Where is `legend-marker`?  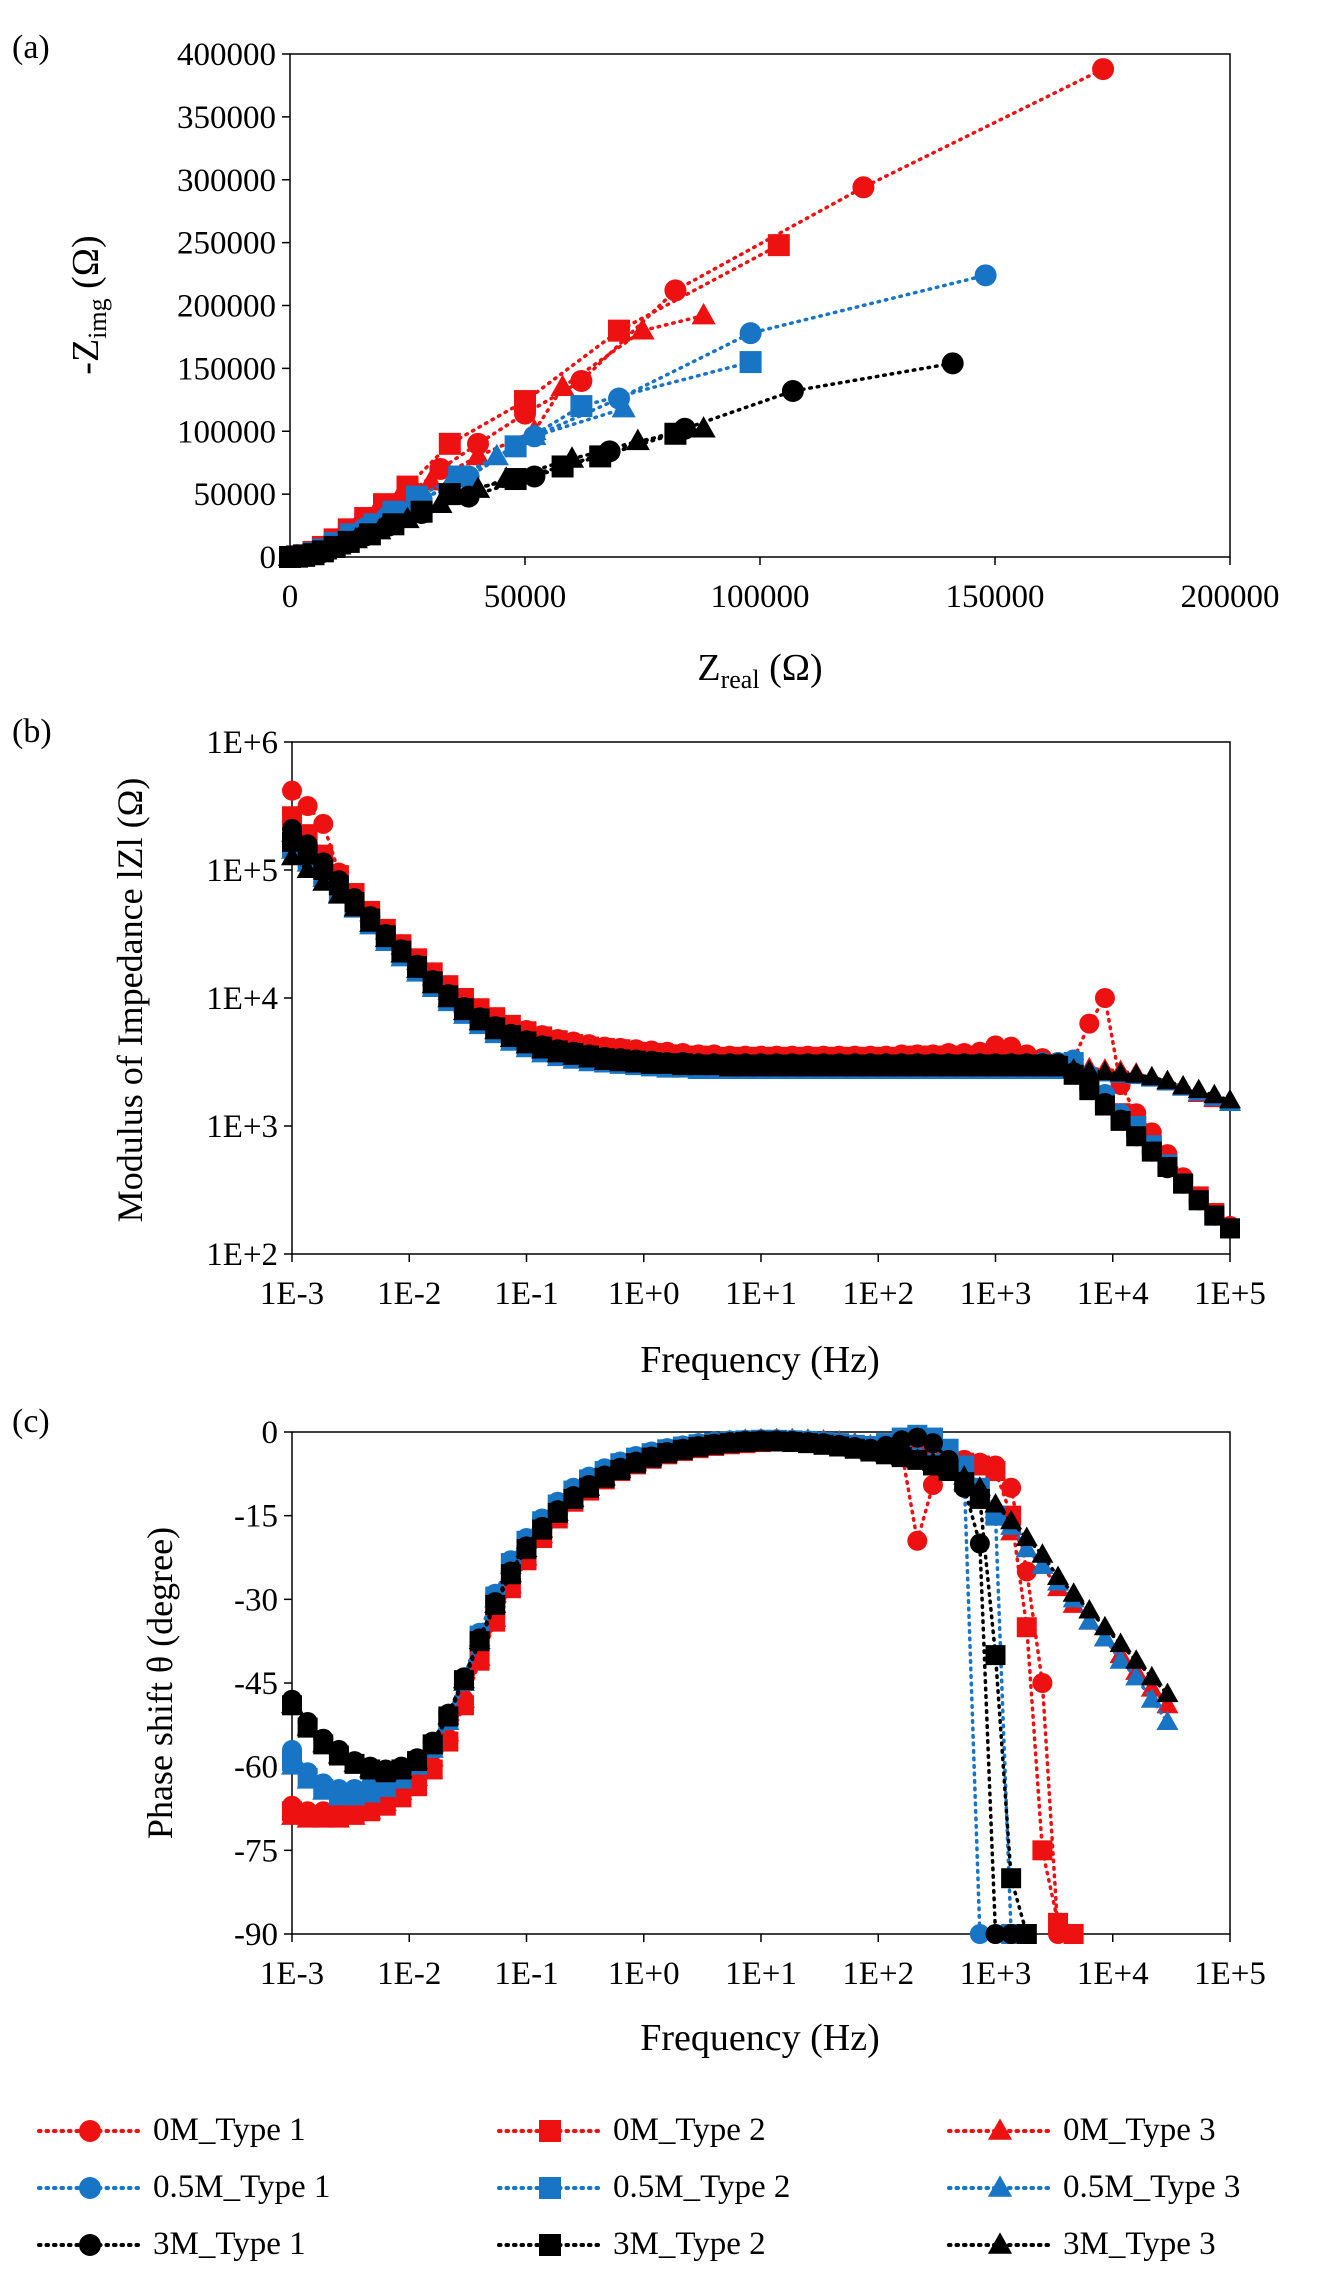
legend-marker is located at coordinates (90, 2244).